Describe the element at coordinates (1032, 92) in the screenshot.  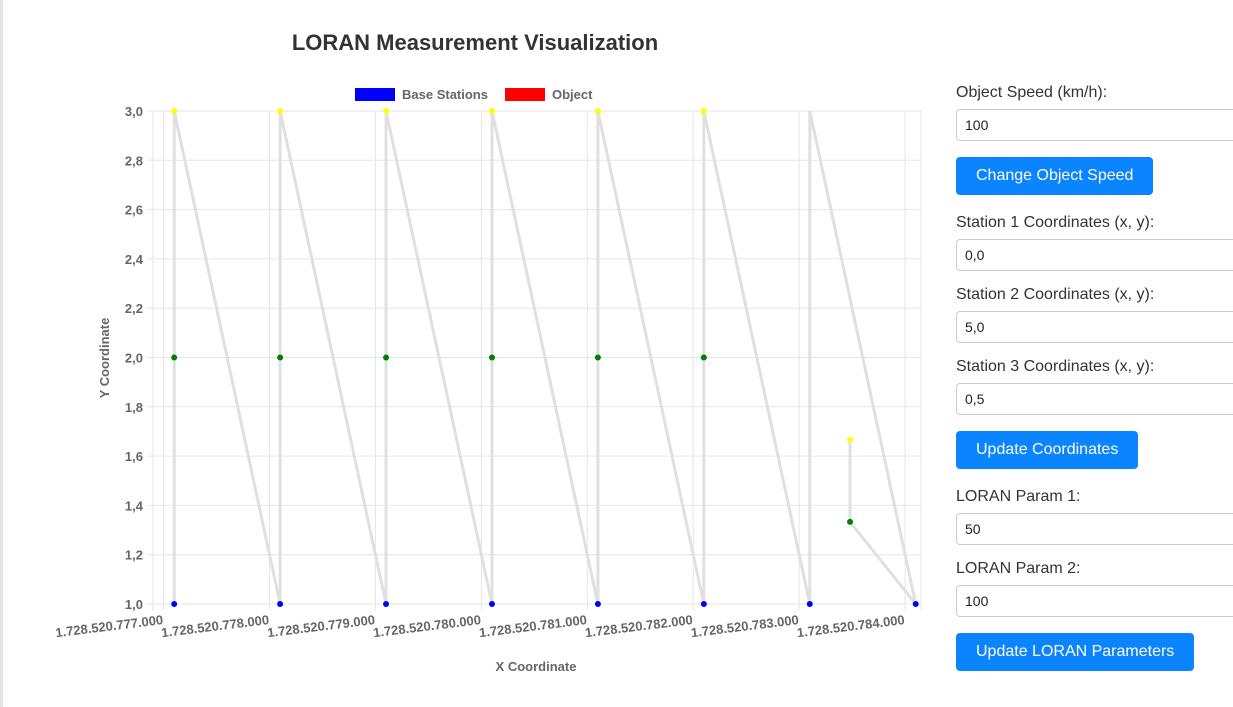
I see `speed-label: Object Speed (km/h):` at that location.